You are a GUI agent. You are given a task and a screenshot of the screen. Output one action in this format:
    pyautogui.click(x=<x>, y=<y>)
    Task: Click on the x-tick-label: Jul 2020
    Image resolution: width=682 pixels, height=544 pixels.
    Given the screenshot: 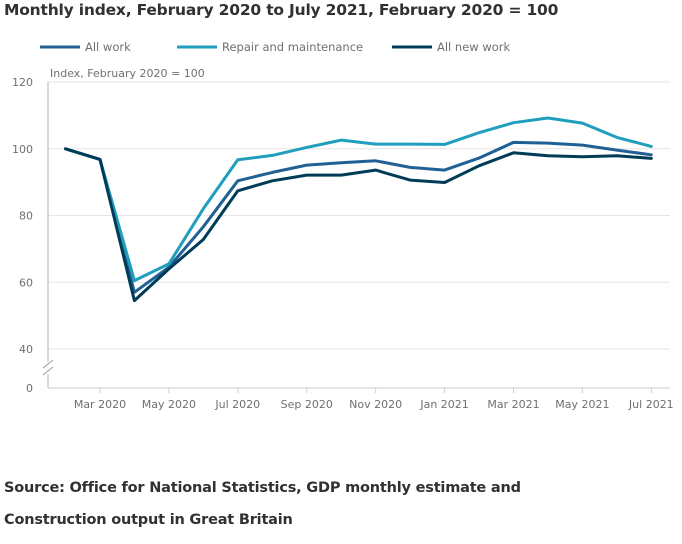 What is the action you would take?
    pyautogui.click(x=237, y=404)
    